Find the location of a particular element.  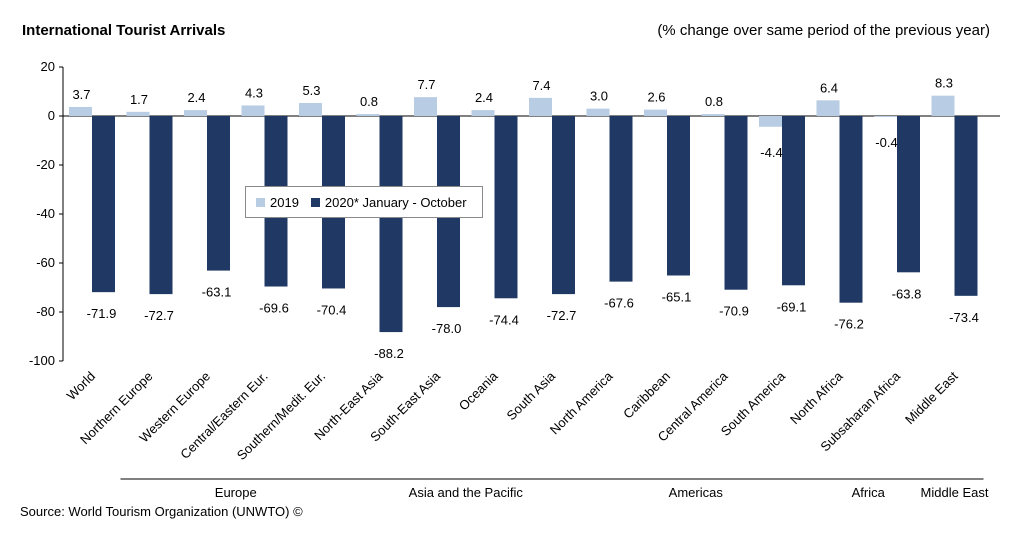

category-label: North Africa is located at coordinates (816, 397).